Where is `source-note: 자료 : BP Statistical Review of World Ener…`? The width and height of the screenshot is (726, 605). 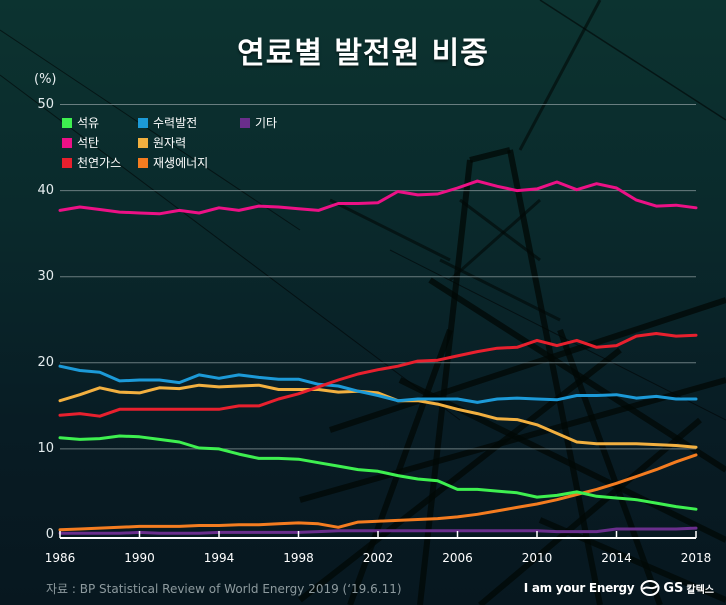 source-note: 자료 : BP Statistical Review of World Ener… is located at coordinates (224, 589).